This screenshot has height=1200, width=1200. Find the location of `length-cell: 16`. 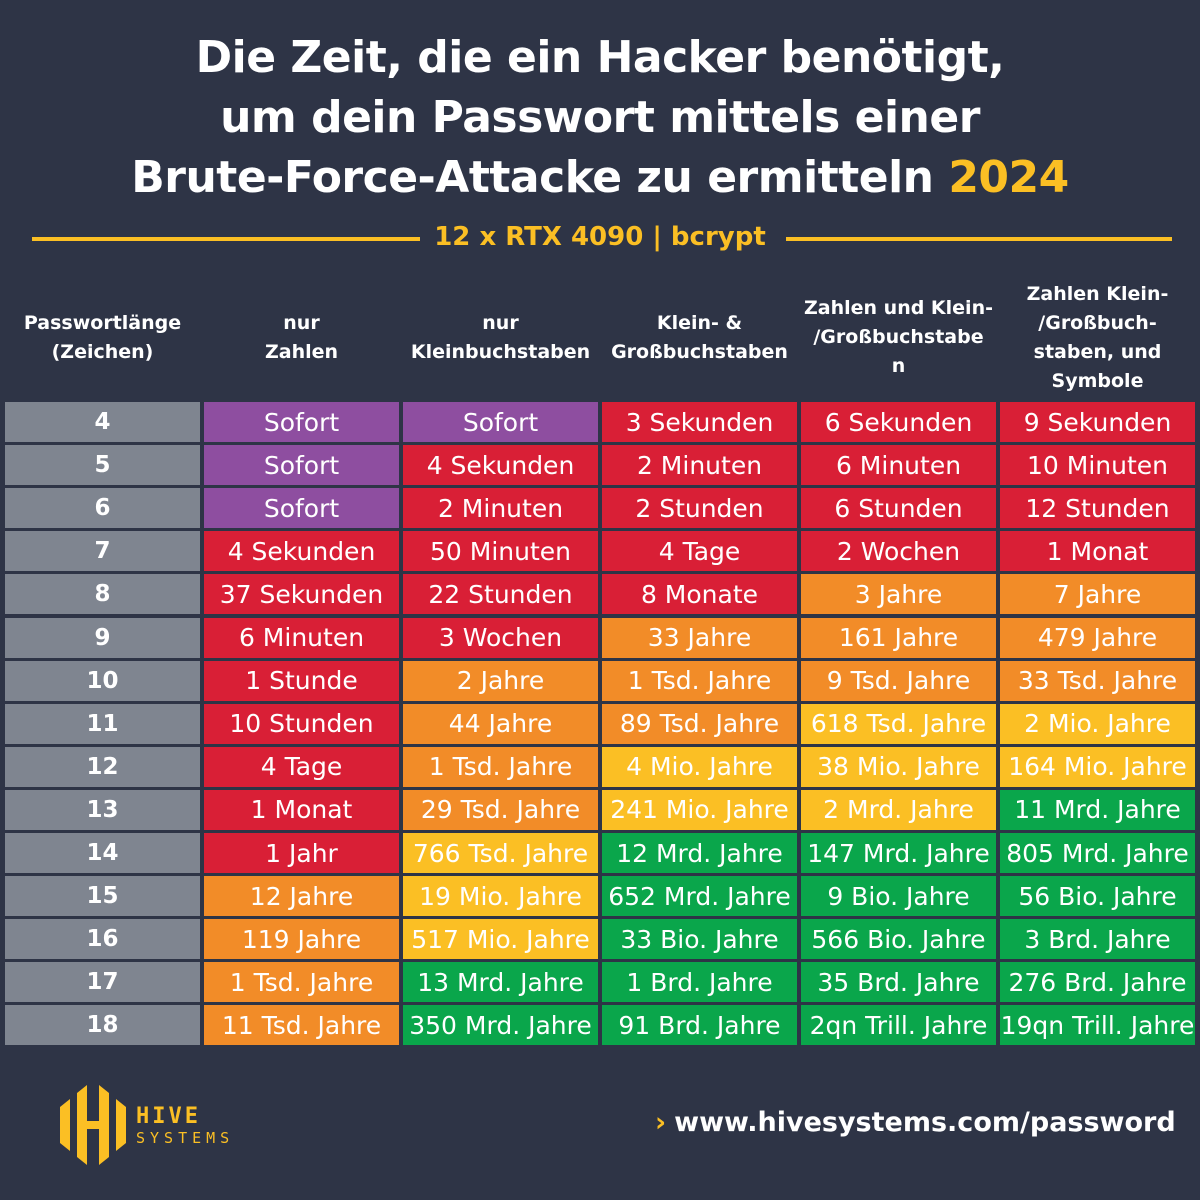

length-cell: 16 is located at coordinates (102, 939).